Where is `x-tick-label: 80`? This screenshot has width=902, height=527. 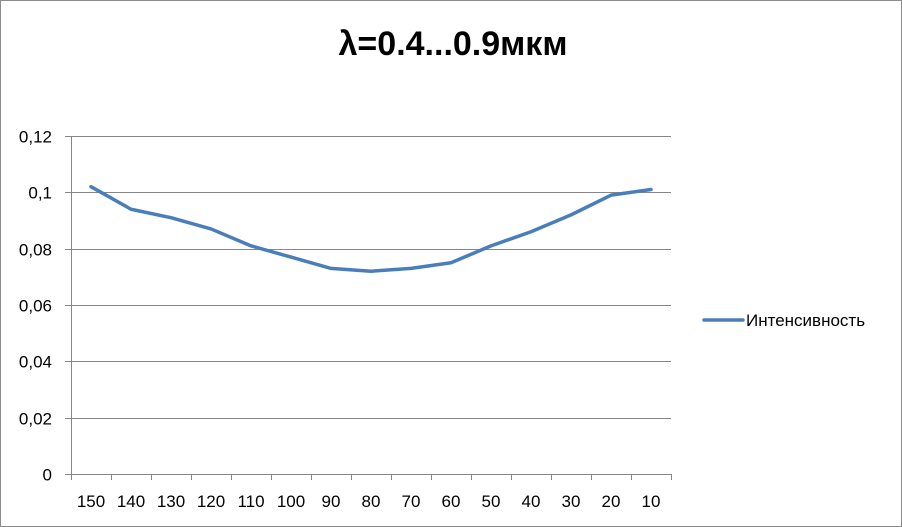
x-tick-label: 80 is located at coordinates (371, 501).